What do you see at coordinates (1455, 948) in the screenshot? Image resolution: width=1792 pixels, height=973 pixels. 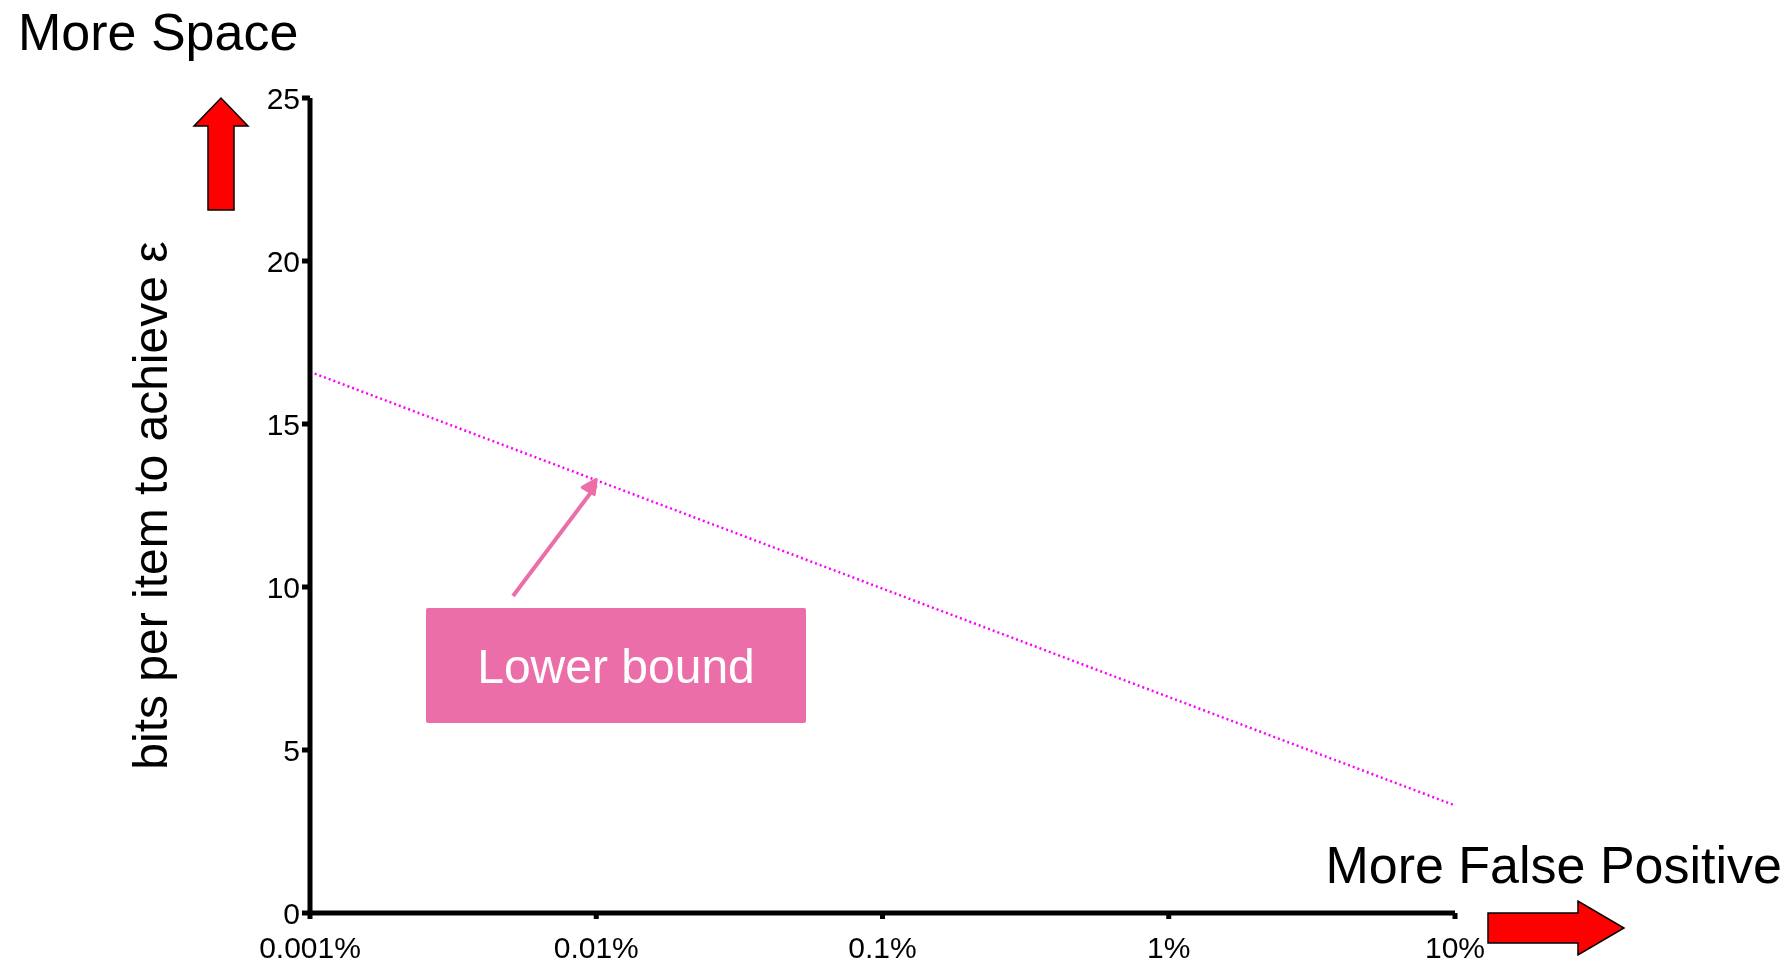 I see `x-tick-label: 10%` at bounding box center [1455, 948].